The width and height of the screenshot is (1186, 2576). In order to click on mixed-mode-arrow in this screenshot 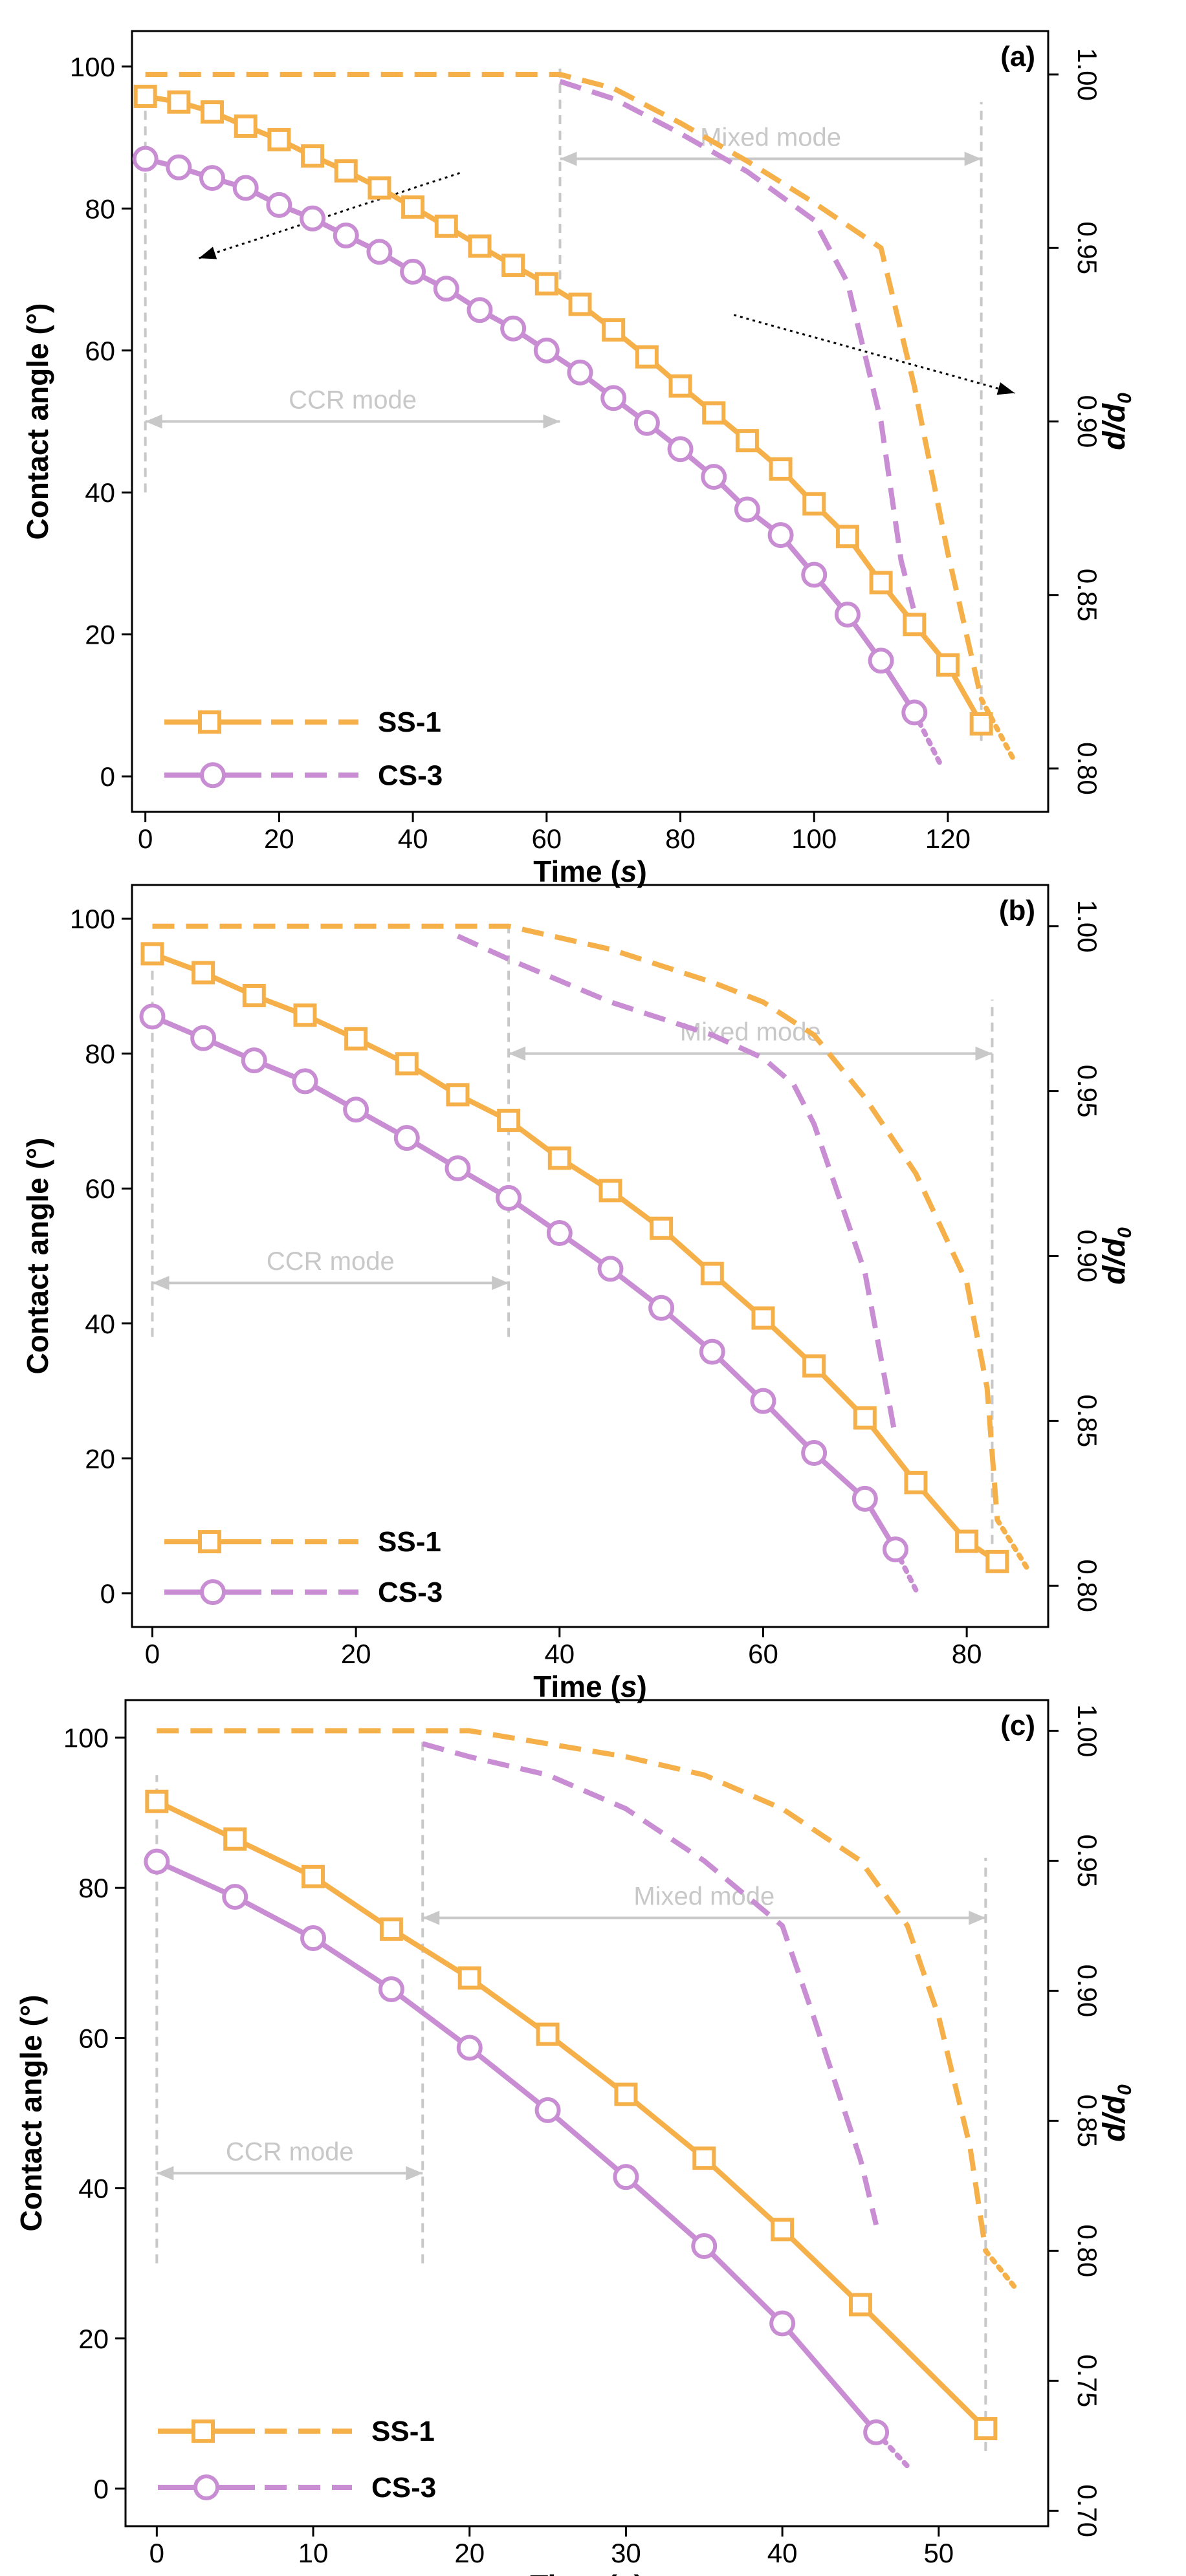, I will do `click(771, 158)`.